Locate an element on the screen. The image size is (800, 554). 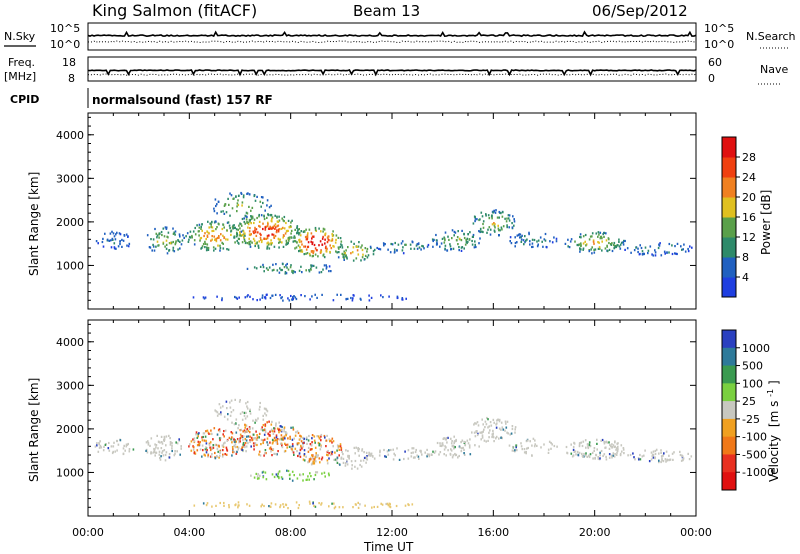
power-colorbar-tick-label: 20 is located at coordinates (749, 197).